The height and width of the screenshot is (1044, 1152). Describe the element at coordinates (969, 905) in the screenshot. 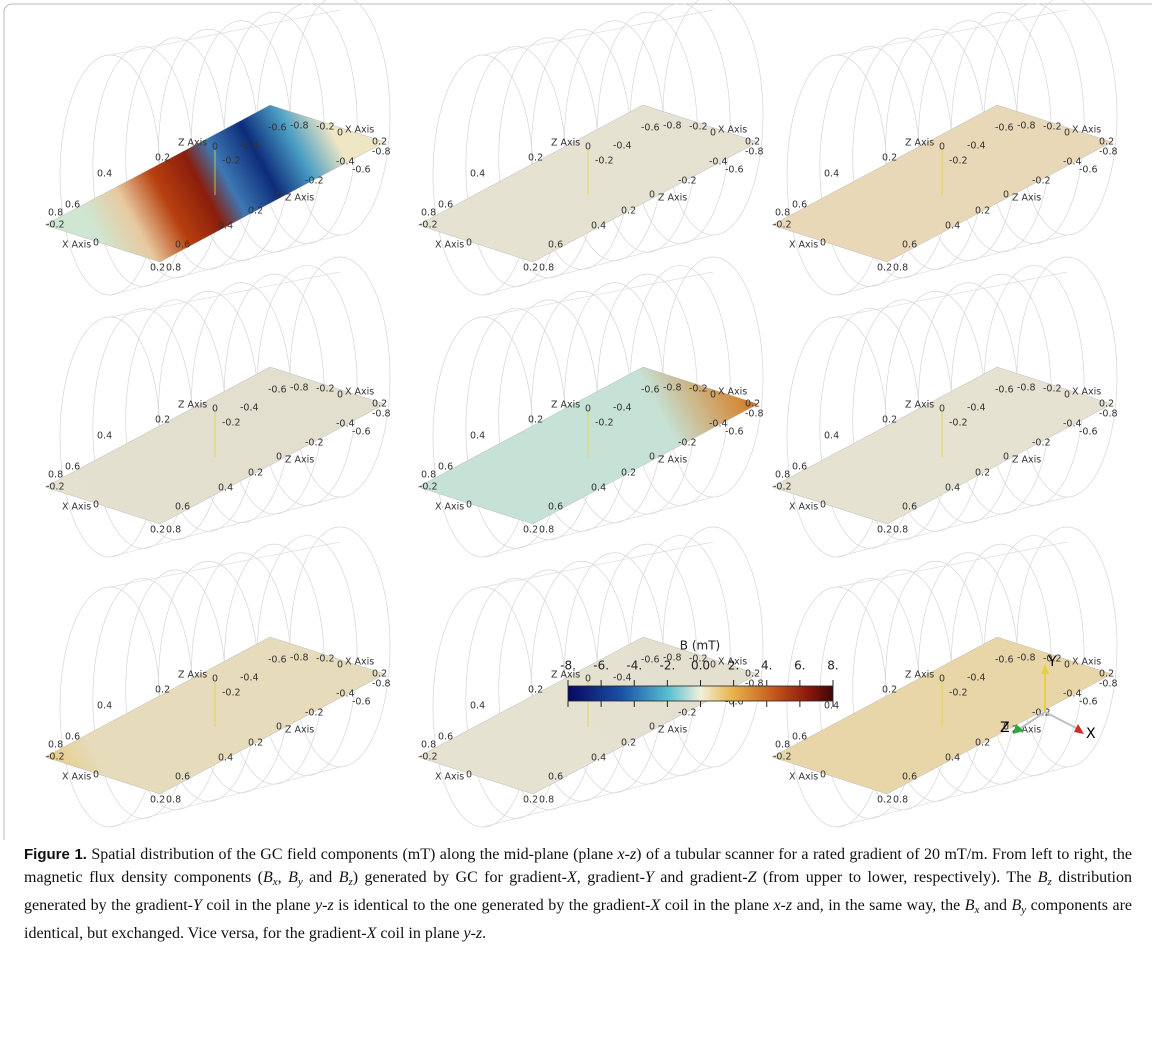

I see `caption-run: B` at that location.